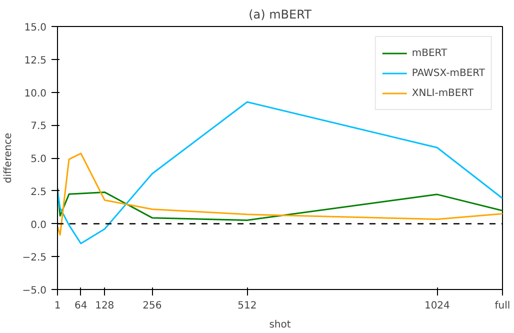  I want to click on legend-label: mBERT, so click(430, 53).